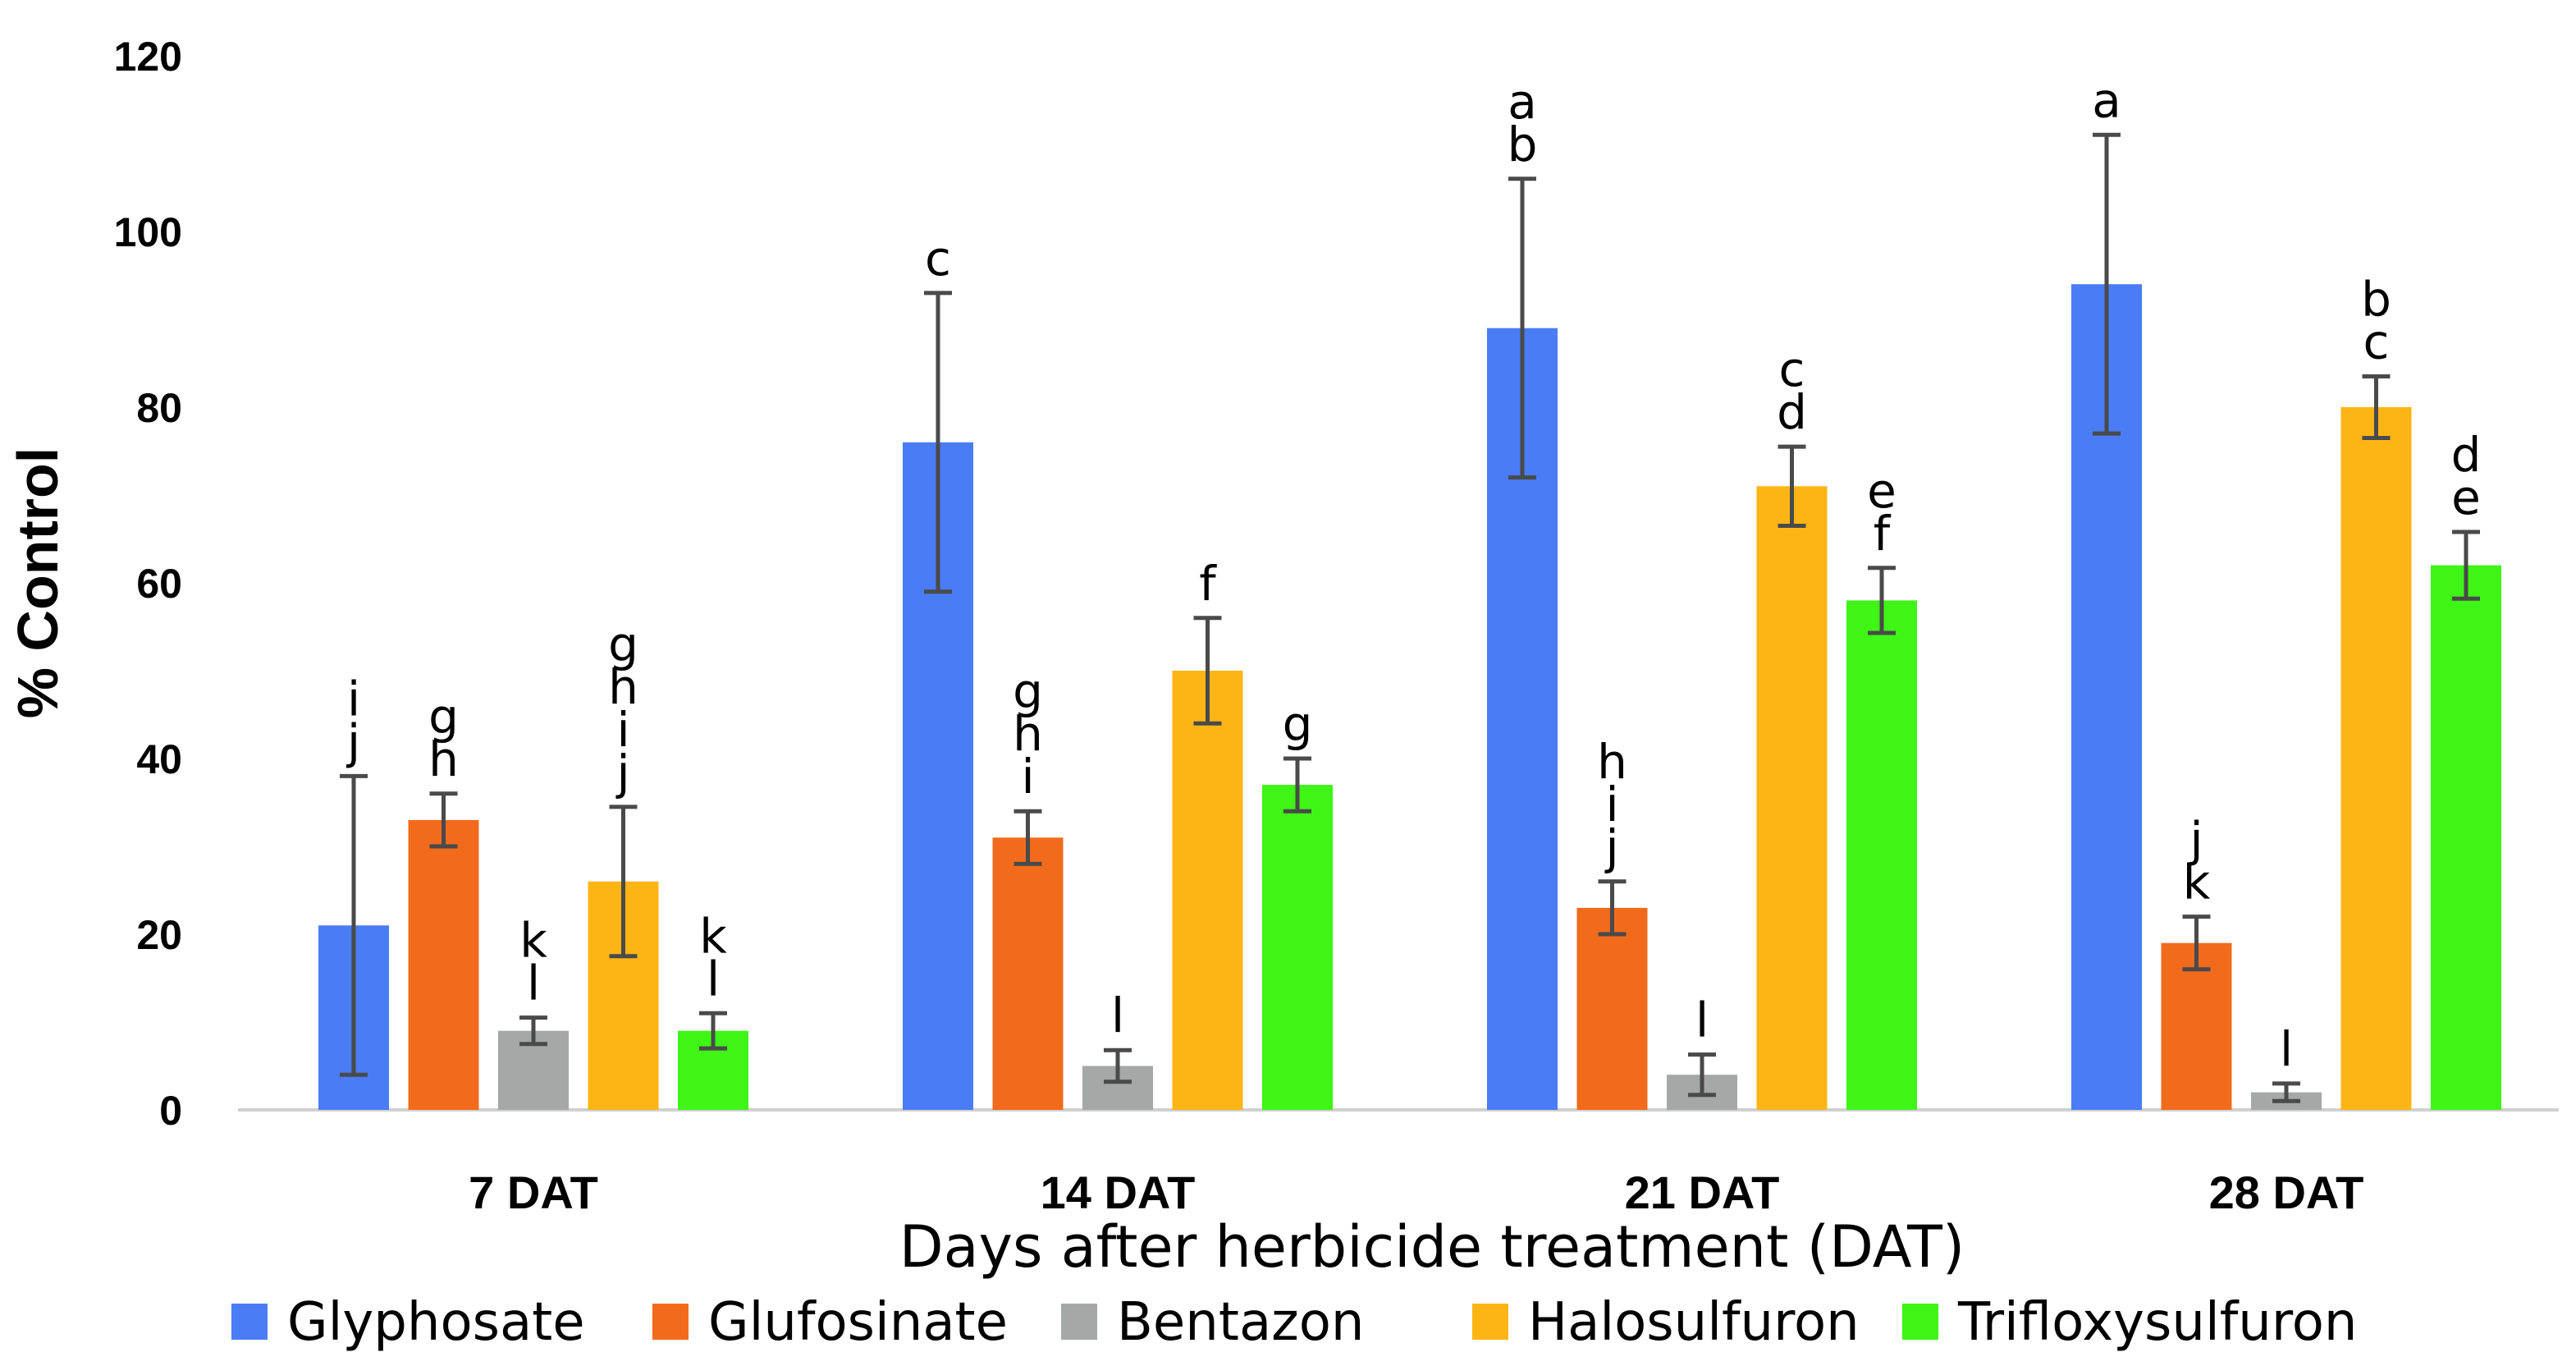 This screenshot has width=2576, height=1366. I want to click on y-axis-title: % Control, so click(38, 583).